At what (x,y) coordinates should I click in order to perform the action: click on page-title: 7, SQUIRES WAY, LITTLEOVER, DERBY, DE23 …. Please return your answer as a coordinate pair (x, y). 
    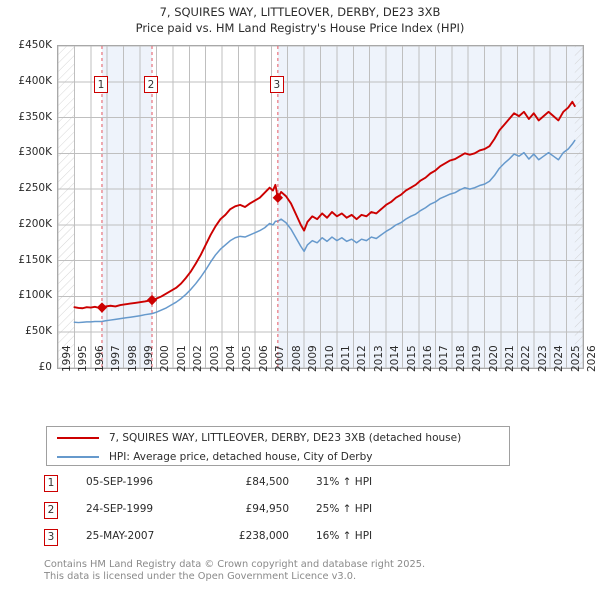
    Looking at the image, I should click on (300, 20).